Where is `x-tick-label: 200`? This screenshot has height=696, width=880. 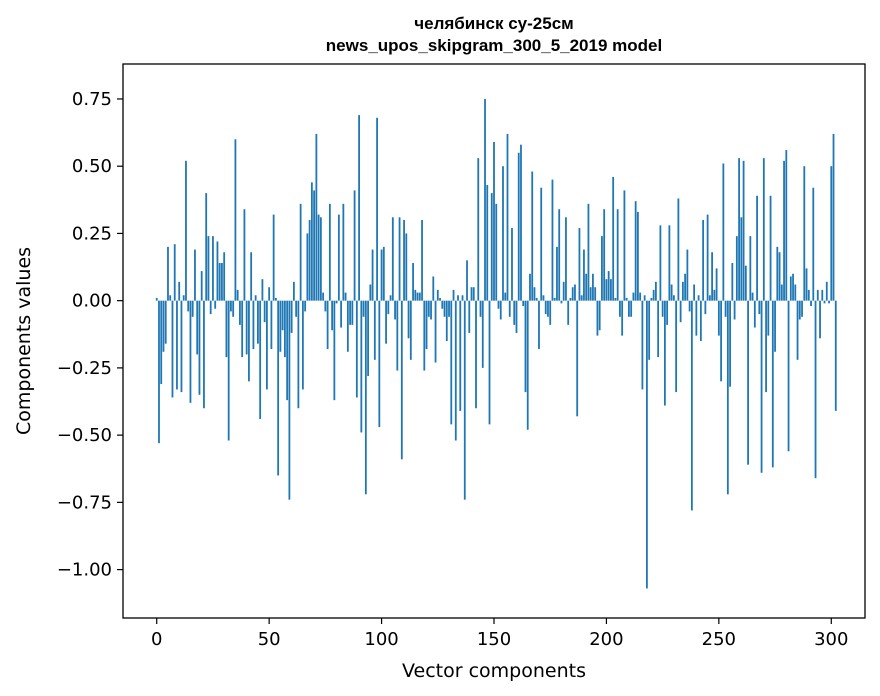 x-tick-label: 200 is located at coordinates (606, 639).